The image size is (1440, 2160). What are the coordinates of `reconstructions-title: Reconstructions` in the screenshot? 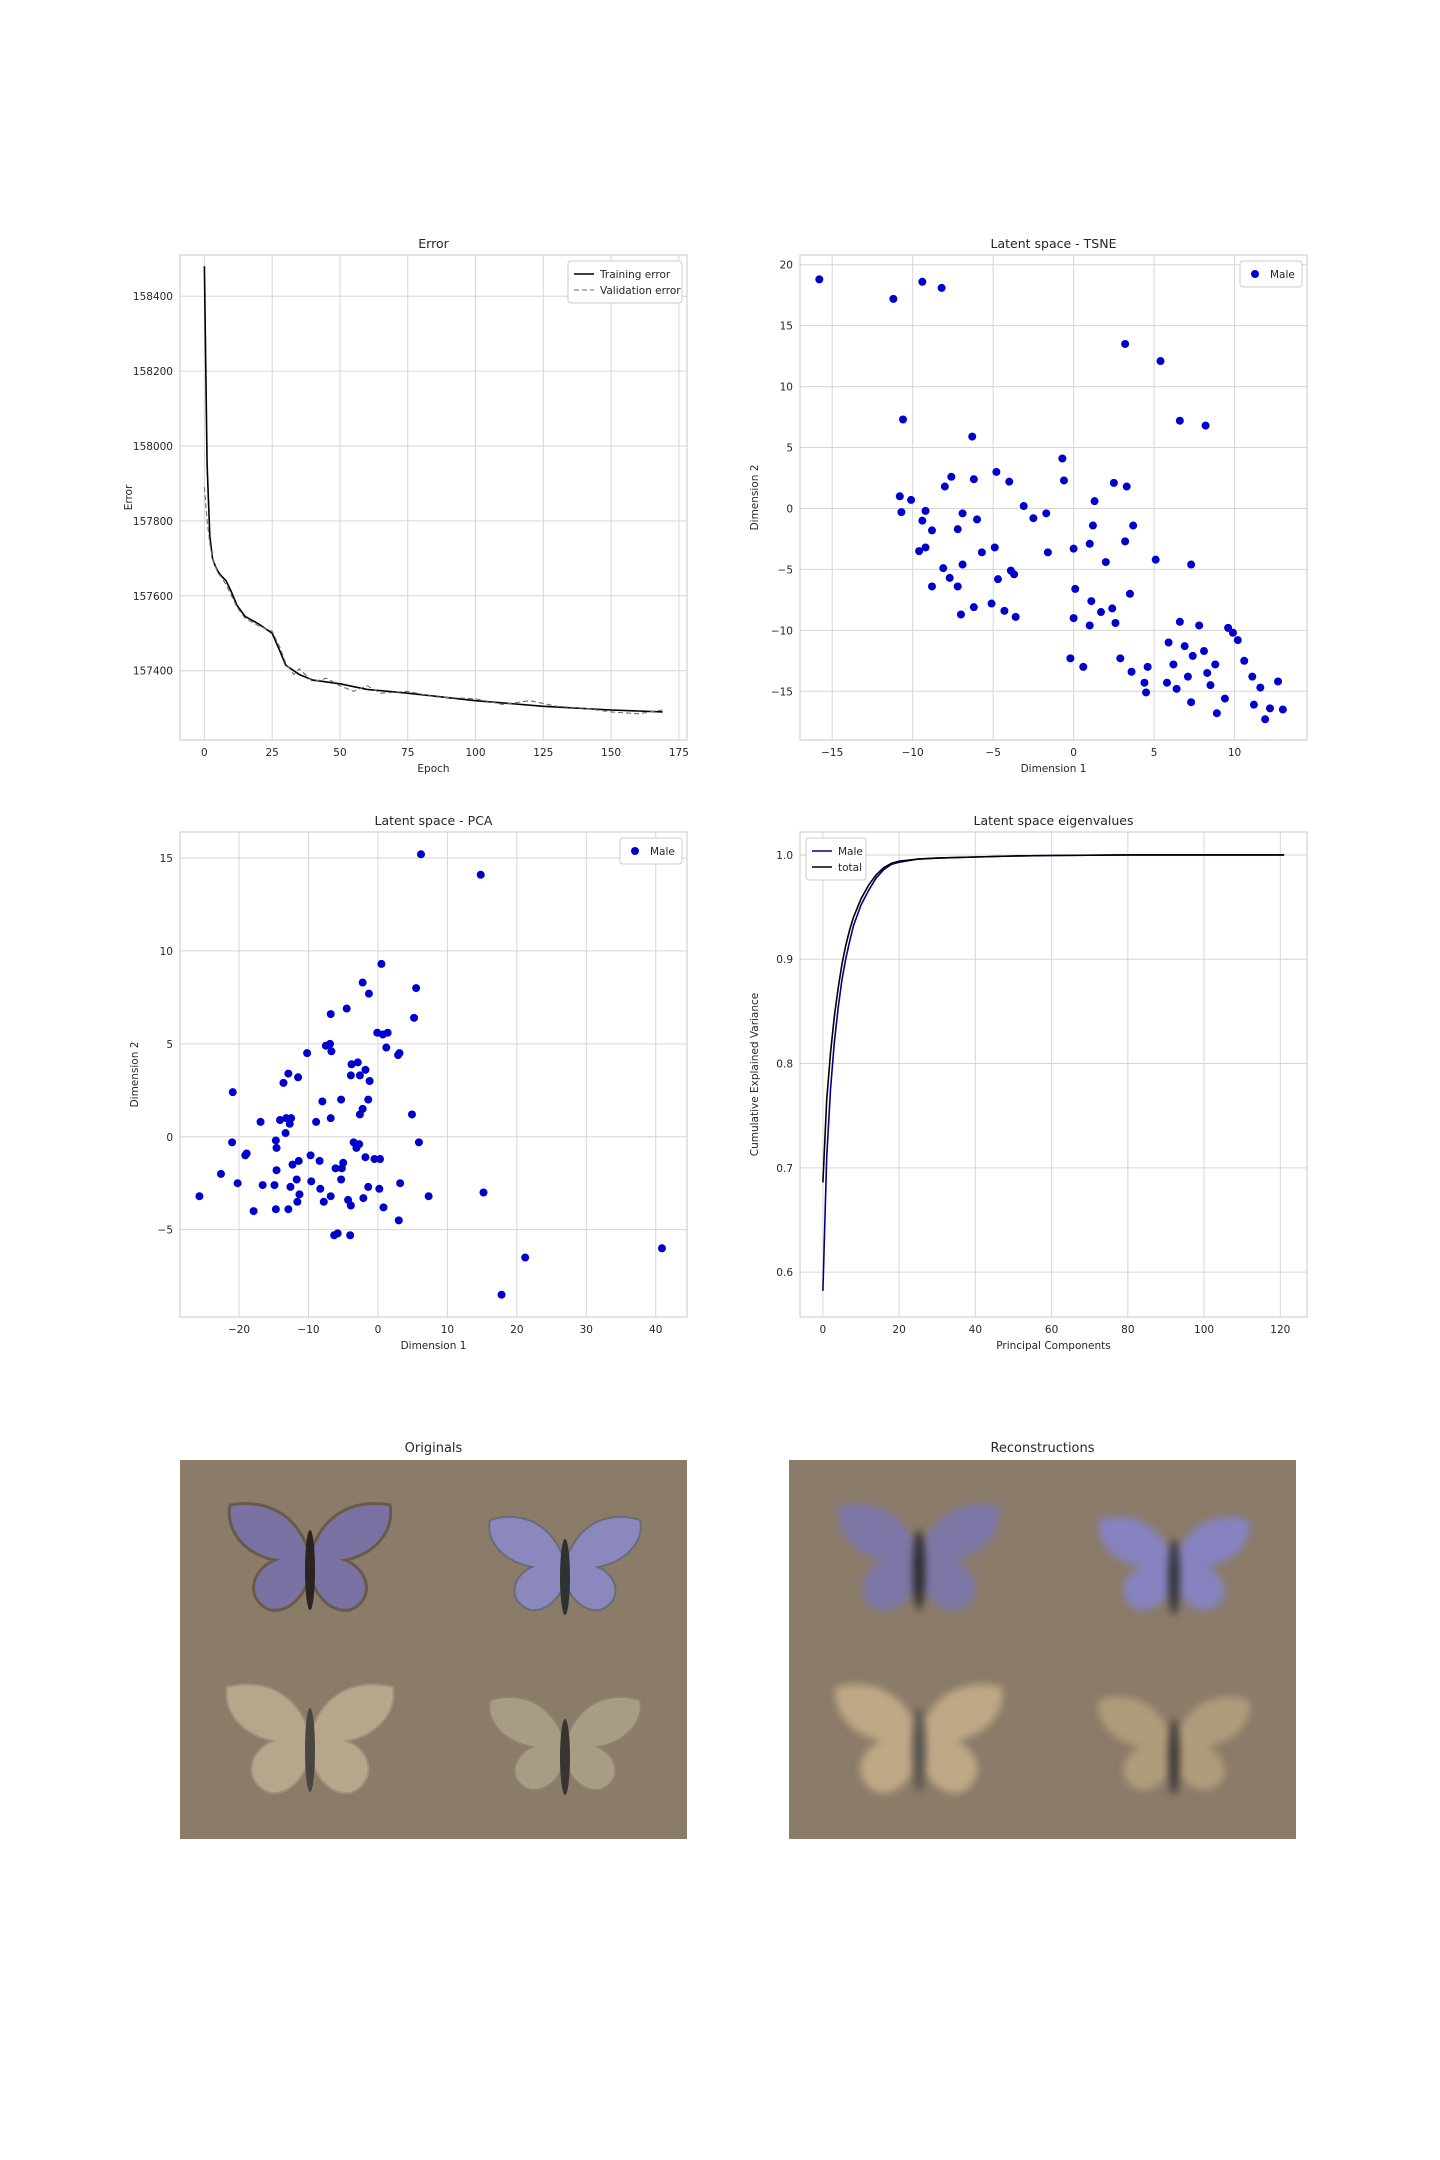 It's located at (1042, 1448).